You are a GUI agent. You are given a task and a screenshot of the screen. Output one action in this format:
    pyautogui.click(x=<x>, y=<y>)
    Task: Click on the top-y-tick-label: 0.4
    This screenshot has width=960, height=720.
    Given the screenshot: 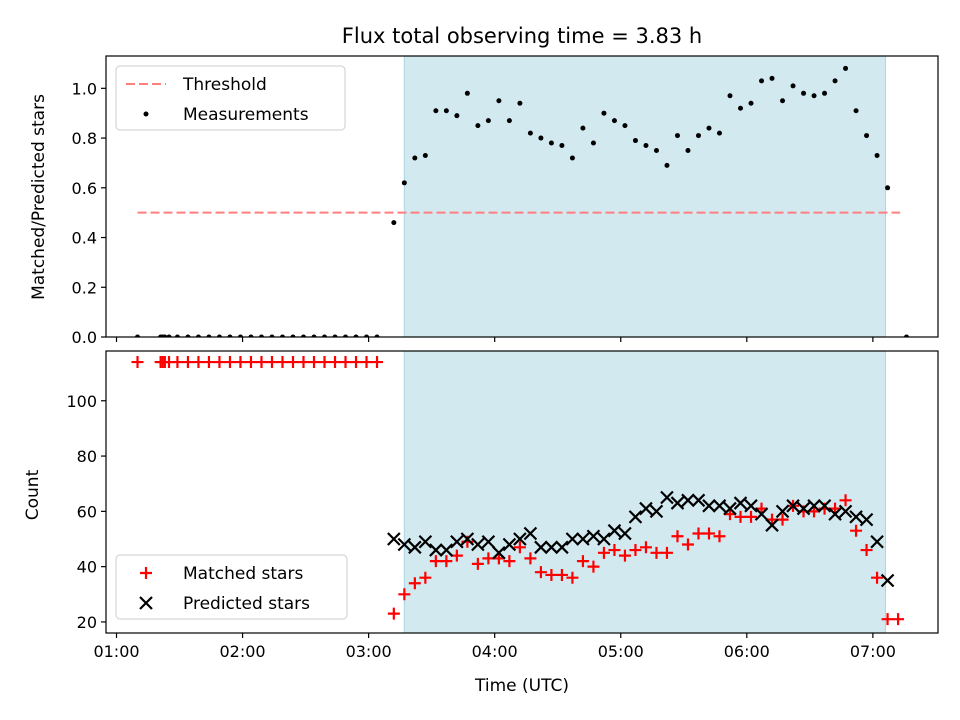 What is the action you would take?
    pyautogui.click(x=84, y=238)
    